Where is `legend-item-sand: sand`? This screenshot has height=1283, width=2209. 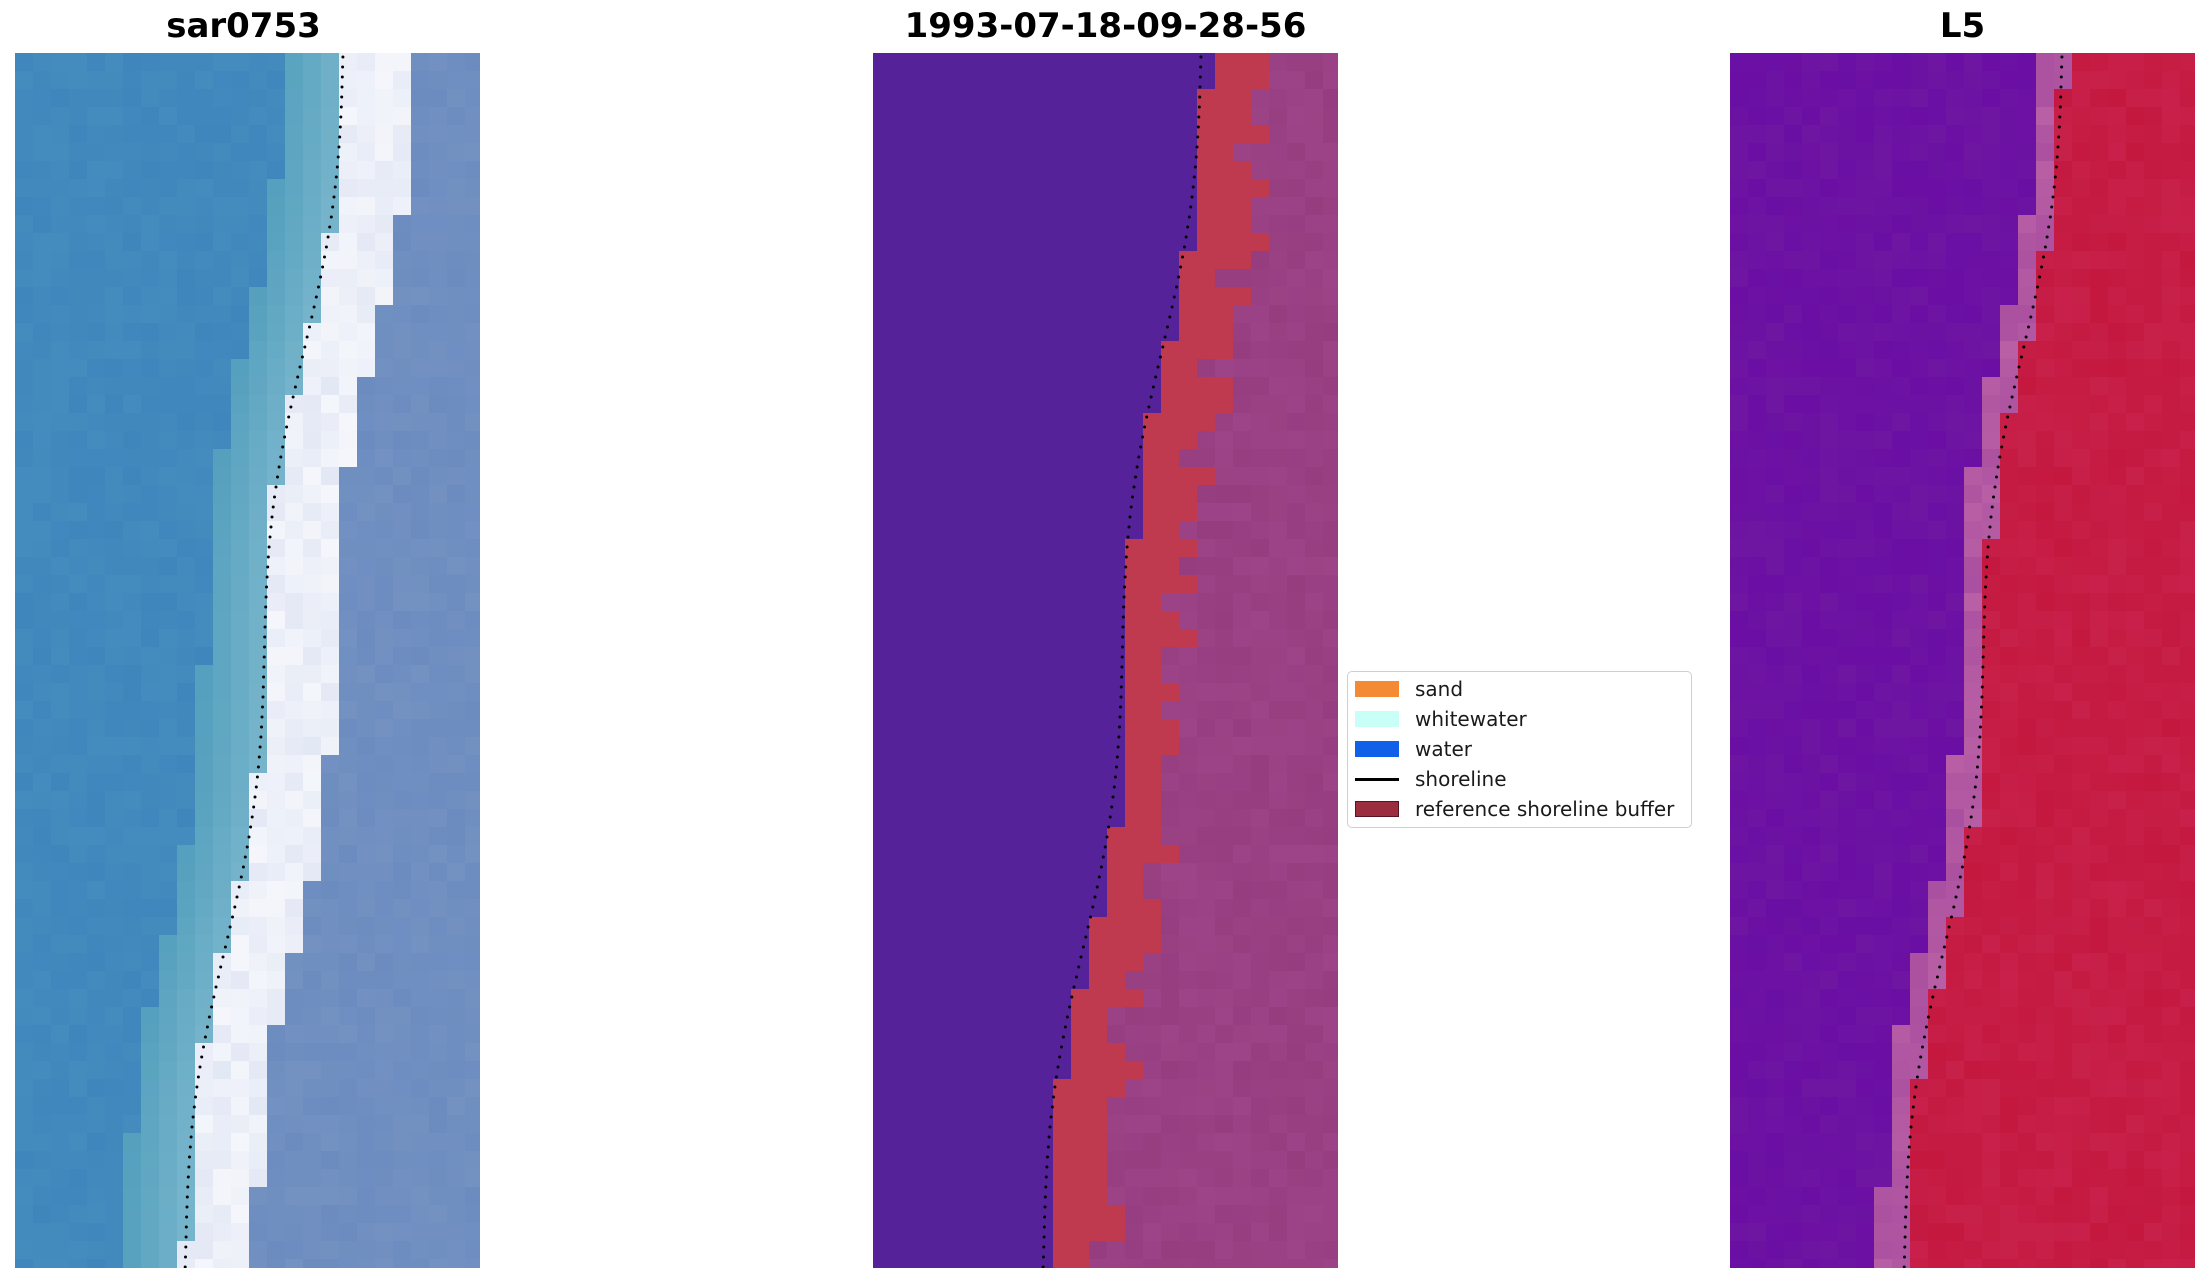 legend-item-sand: sand is located at coordinates (1409, 689).